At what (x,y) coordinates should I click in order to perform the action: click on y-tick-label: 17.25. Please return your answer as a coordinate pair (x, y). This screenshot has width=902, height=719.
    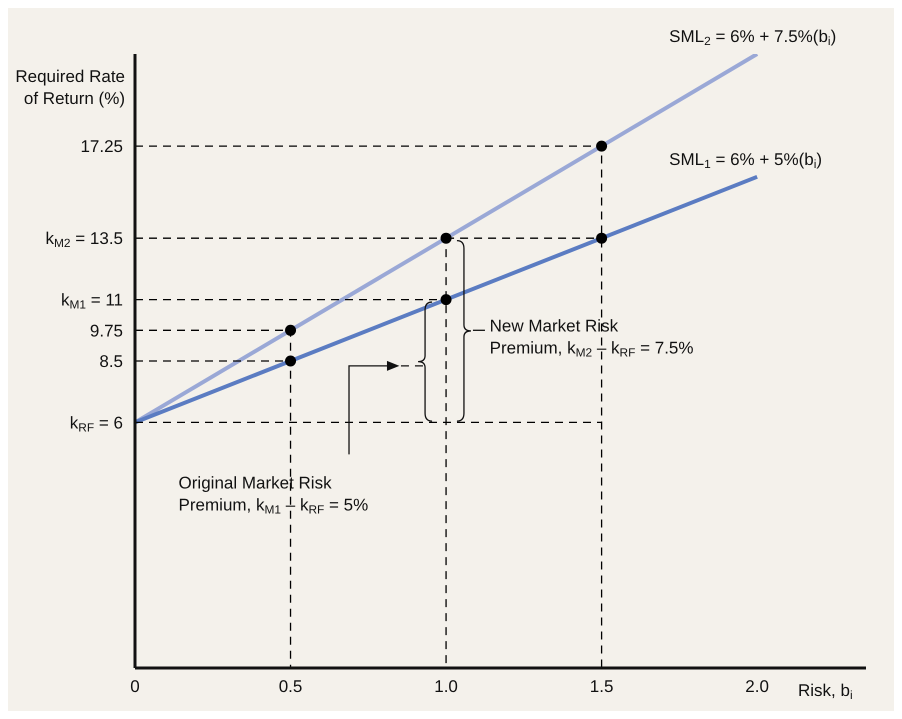
    Looking at the image, I should click on (101, 146).